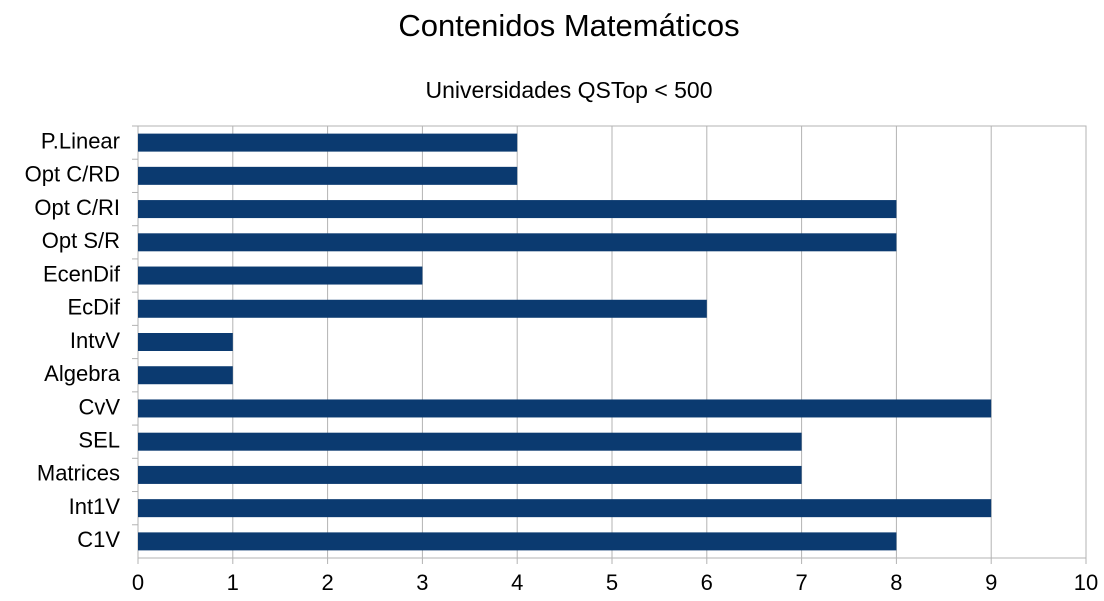  Describe the element at coordinates (801, 582) in the screenshot. I see `x-tick-label: 7` at that location.